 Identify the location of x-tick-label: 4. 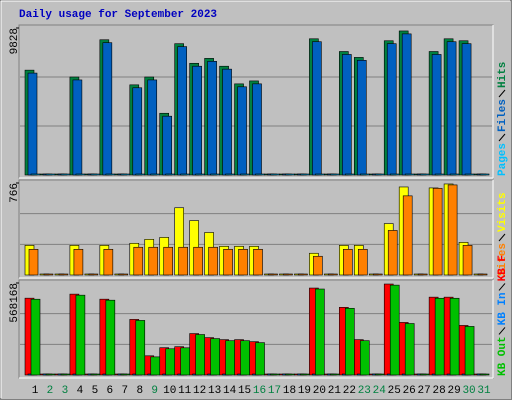
(80, 391).